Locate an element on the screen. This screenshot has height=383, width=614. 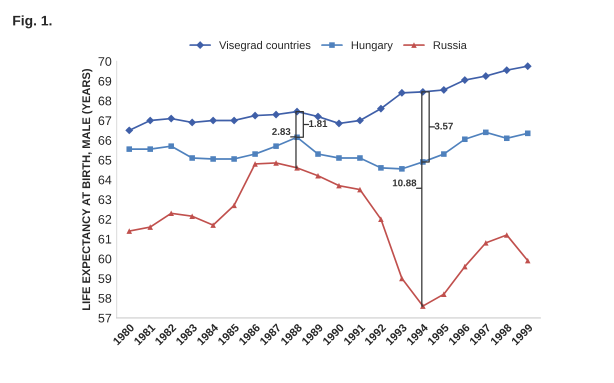
y-tick-label: 69 is located at coordinates (105, 81).